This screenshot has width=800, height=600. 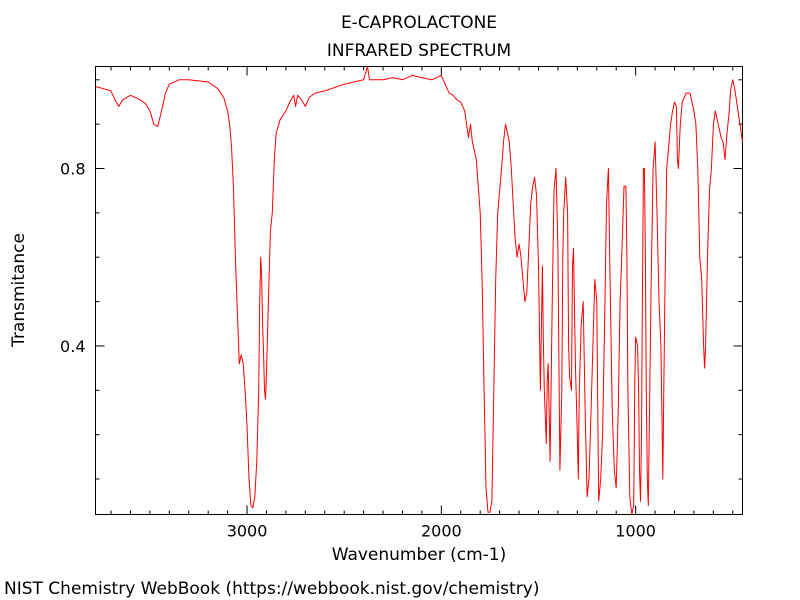 I want to click on y-tick-label: 0.8, so click(x=72, y=169).